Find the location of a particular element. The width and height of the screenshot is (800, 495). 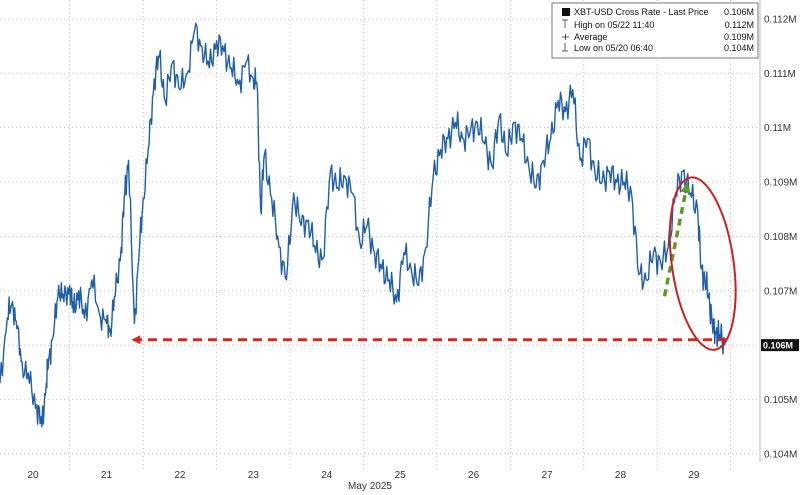

x-tick-label: 24 is located at coordinates (327, 475).